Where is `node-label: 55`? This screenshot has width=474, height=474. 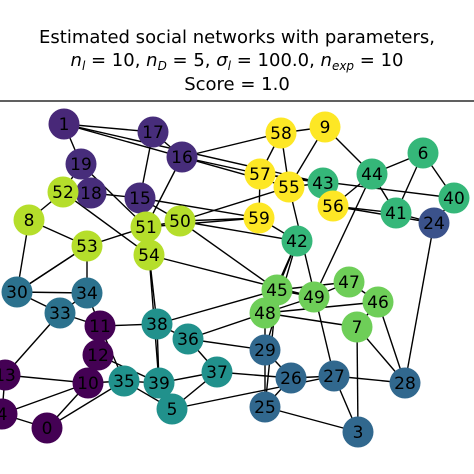
node-label: 55 is located at coordinates (289, 188).